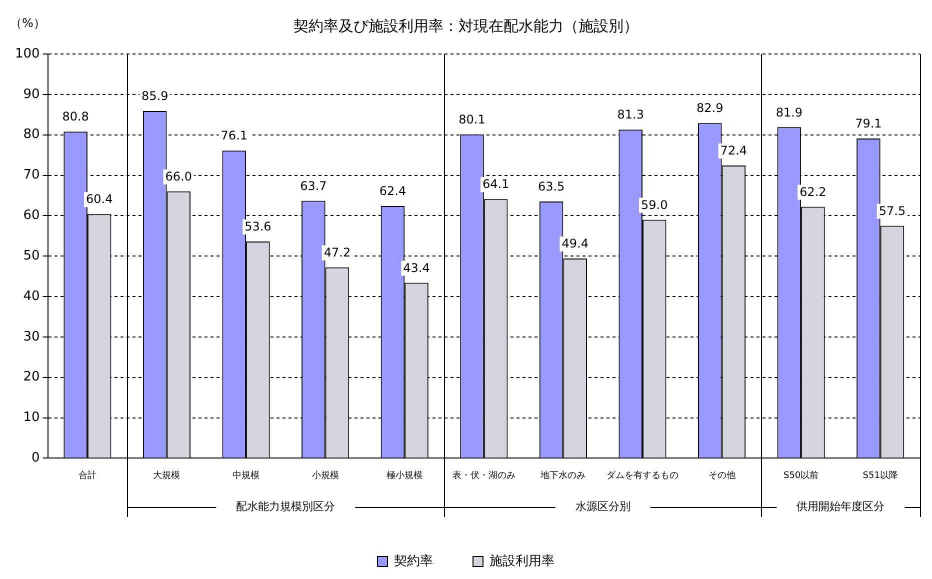 The image size is (932, 579). Describe the element at coordinates (31, 175) in the screenshot. I see `y-tick-label: 70` at that location.